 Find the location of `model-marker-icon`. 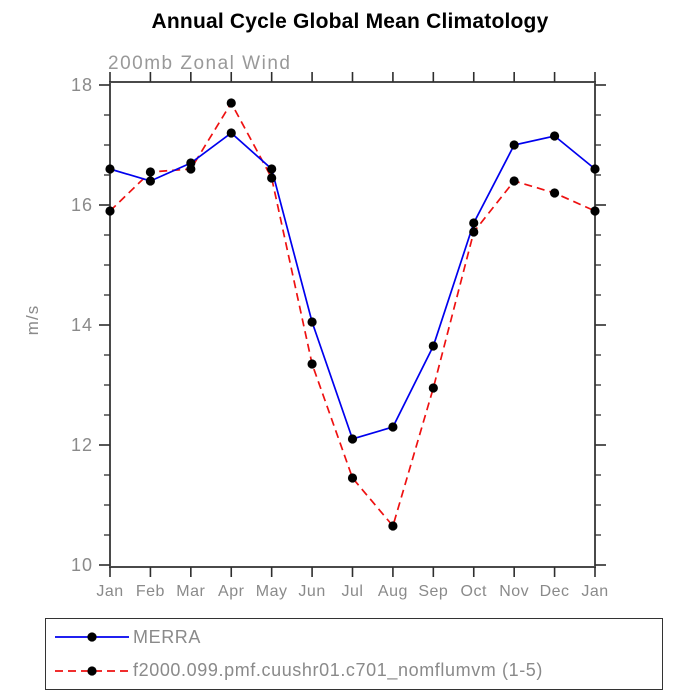

model-marker-icon is located at coordinates (92, 671).